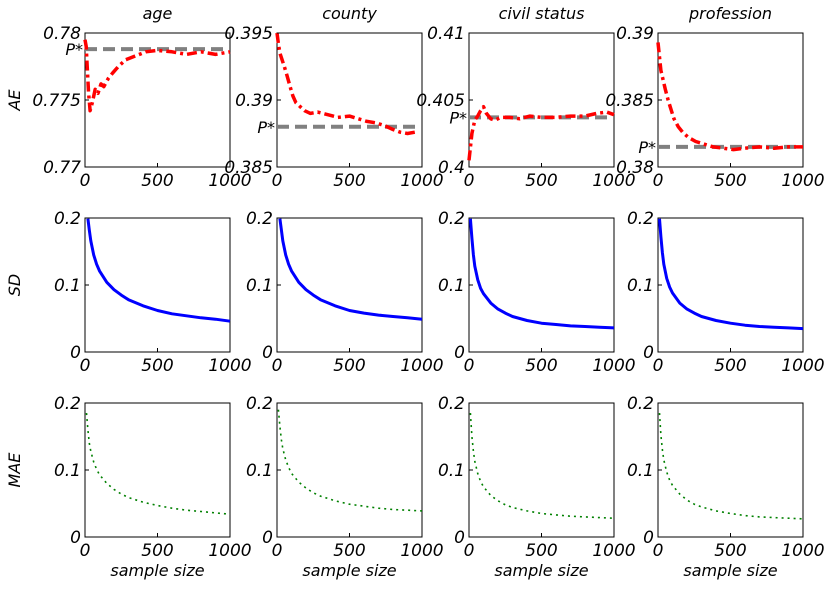 This screenshot has height=591, width=831. I want to click on subplot-1: P* 0.385 0.39 0.395 0 500 1000 county, so click(333, 97).